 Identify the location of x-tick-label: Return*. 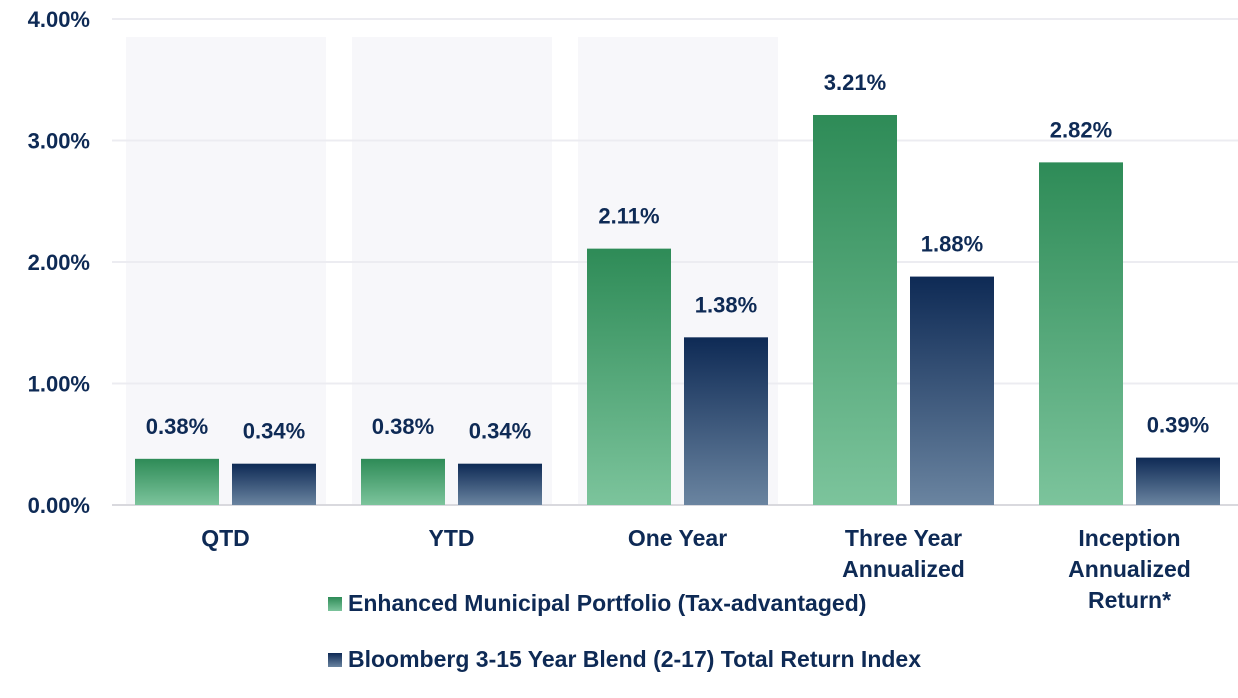
(1129, 600).